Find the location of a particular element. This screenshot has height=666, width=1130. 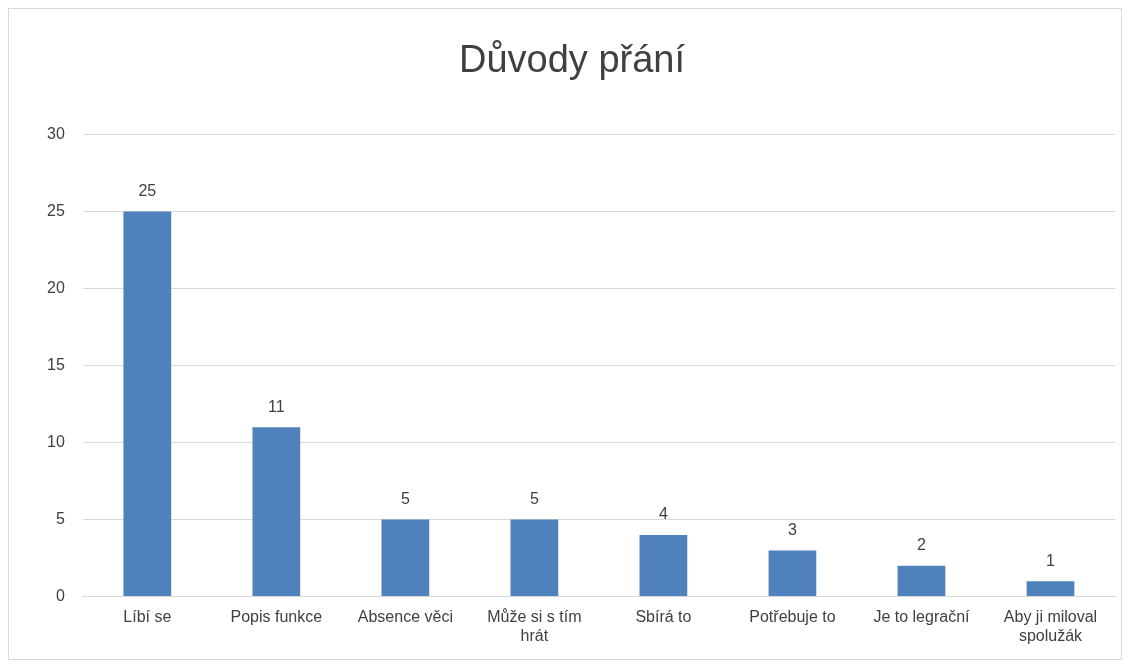

y-tick-label: 0 is located at coordinates (60, 596).